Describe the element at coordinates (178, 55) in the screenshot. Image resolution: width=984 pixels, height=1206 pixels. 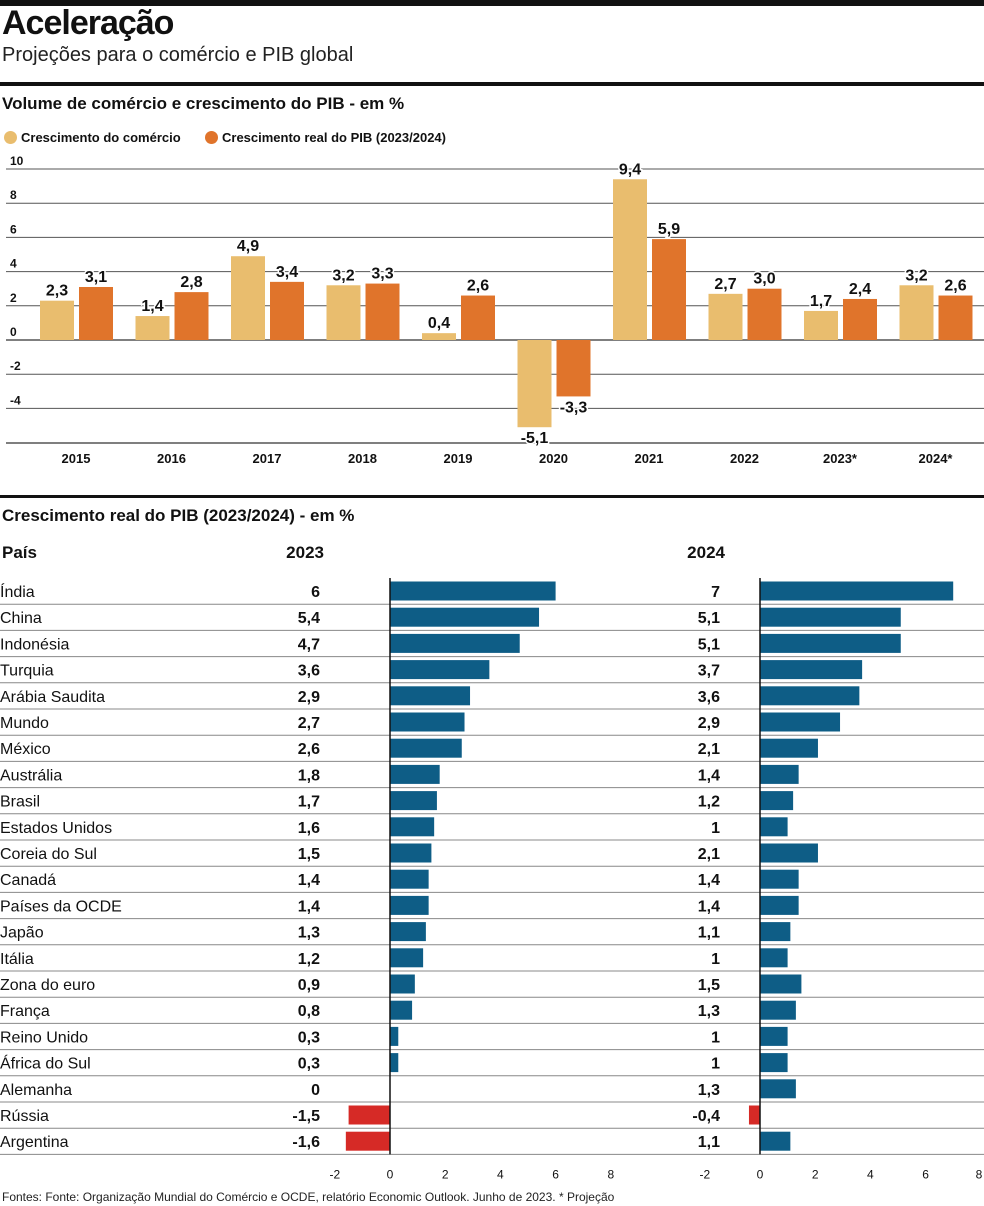
I see `page-subtitle: Projeções para o comércio e PIB global` at that location.